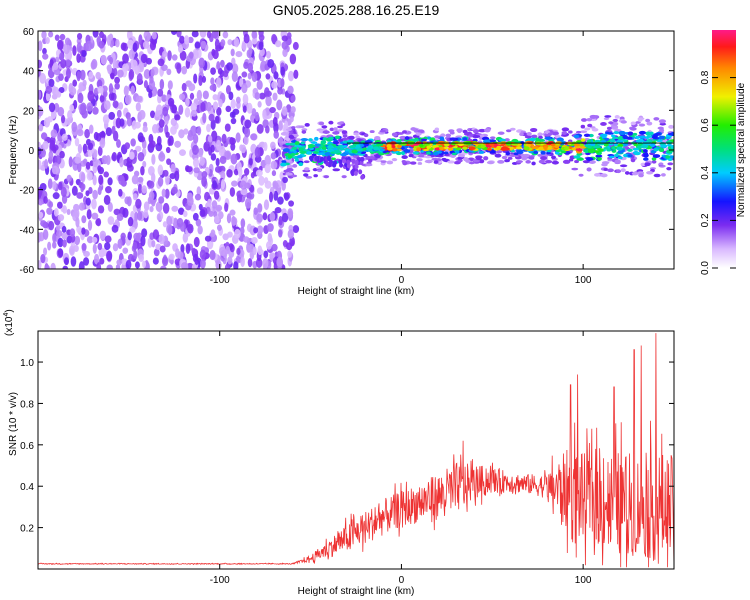 This screenshot has height=600, width=750. What do you see at coordinates (27, 404) in the screenshot?
I see `snr-y-tick-label: 0.8` at bounding box center [27, 404].